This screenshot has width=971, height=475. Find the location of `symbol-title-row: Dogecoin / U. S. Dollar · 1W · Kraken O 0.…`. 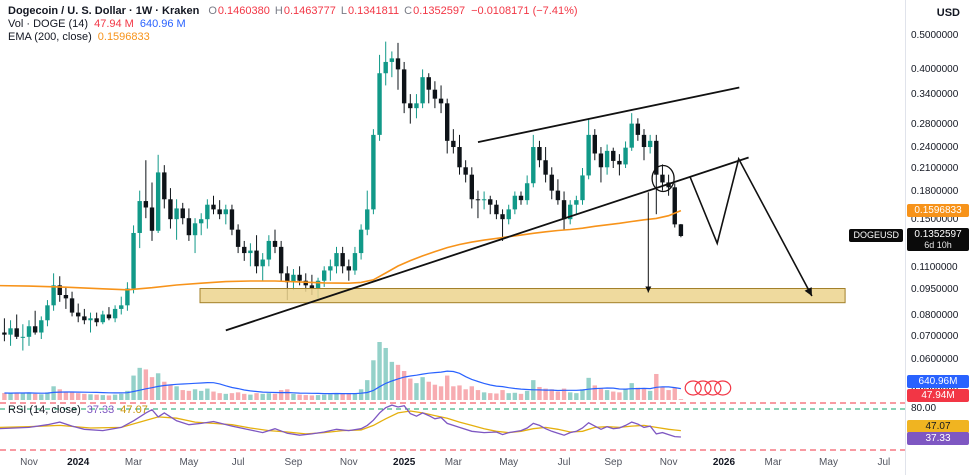

symbol-title-row: Dogecoin / U. S. Dollar · 1W · Kraken O 0.… is located at coordinates (293, 11).